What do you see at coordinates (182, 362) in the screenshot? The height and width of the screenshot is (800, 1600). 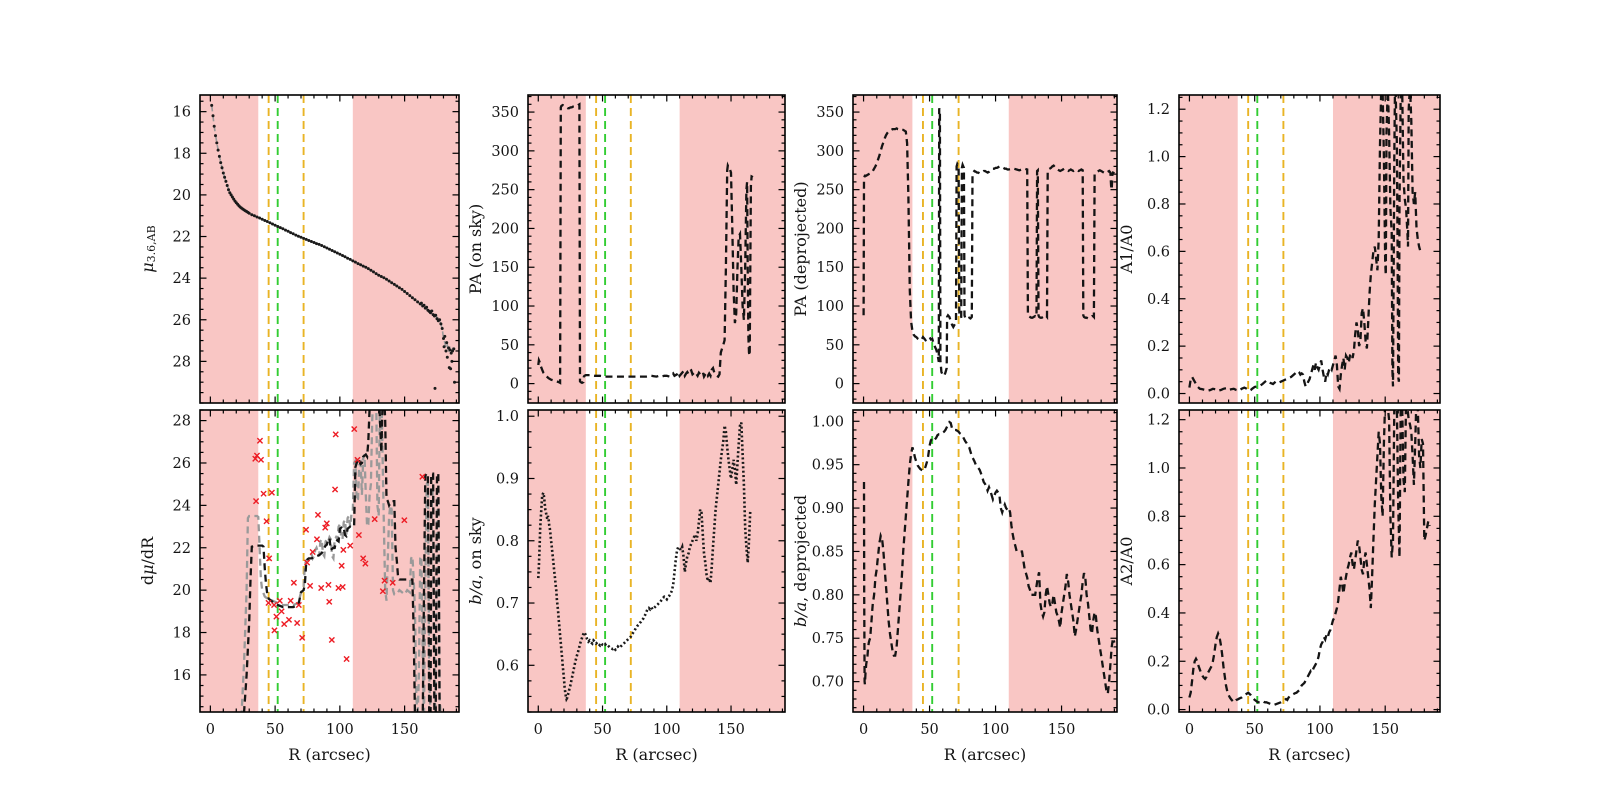 I see `y-tick-label: 28` at bounding box center [182, 362].